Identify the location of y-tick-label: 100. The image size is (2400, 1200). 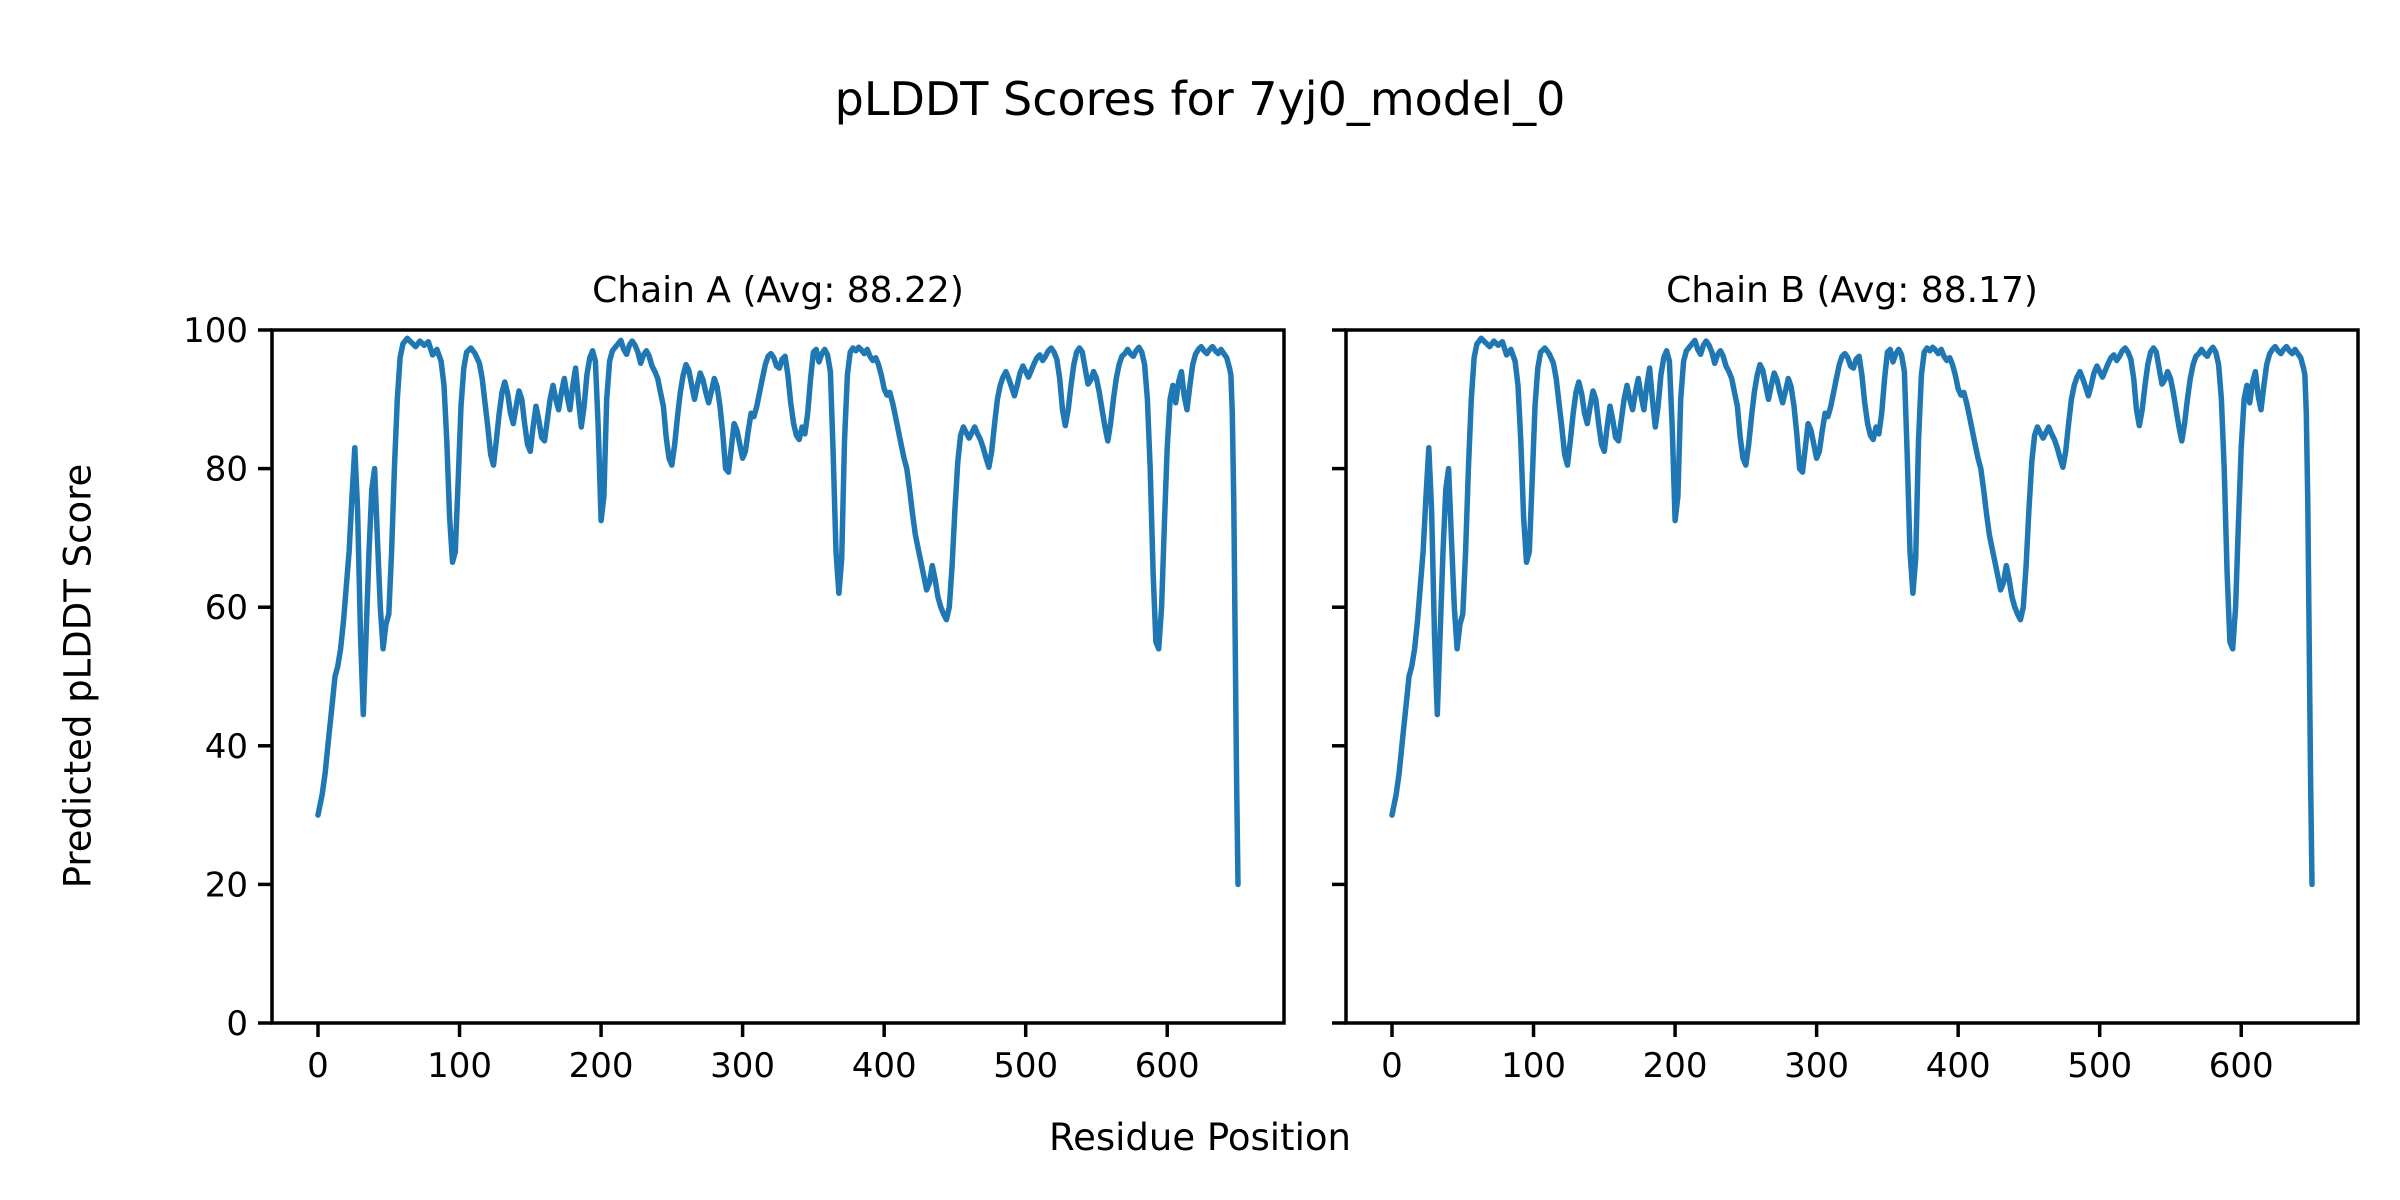
(215, 331).